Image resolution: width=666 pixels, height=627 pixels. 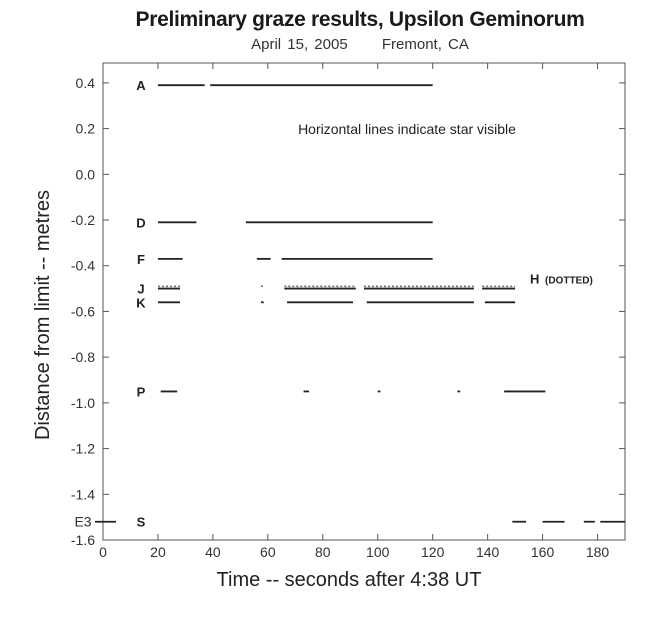 What do you see at coordinates (43, 315) in the screenshot?
I see `y-axis-title: Distance from limit -- metres` at bounding box center [43, 315].